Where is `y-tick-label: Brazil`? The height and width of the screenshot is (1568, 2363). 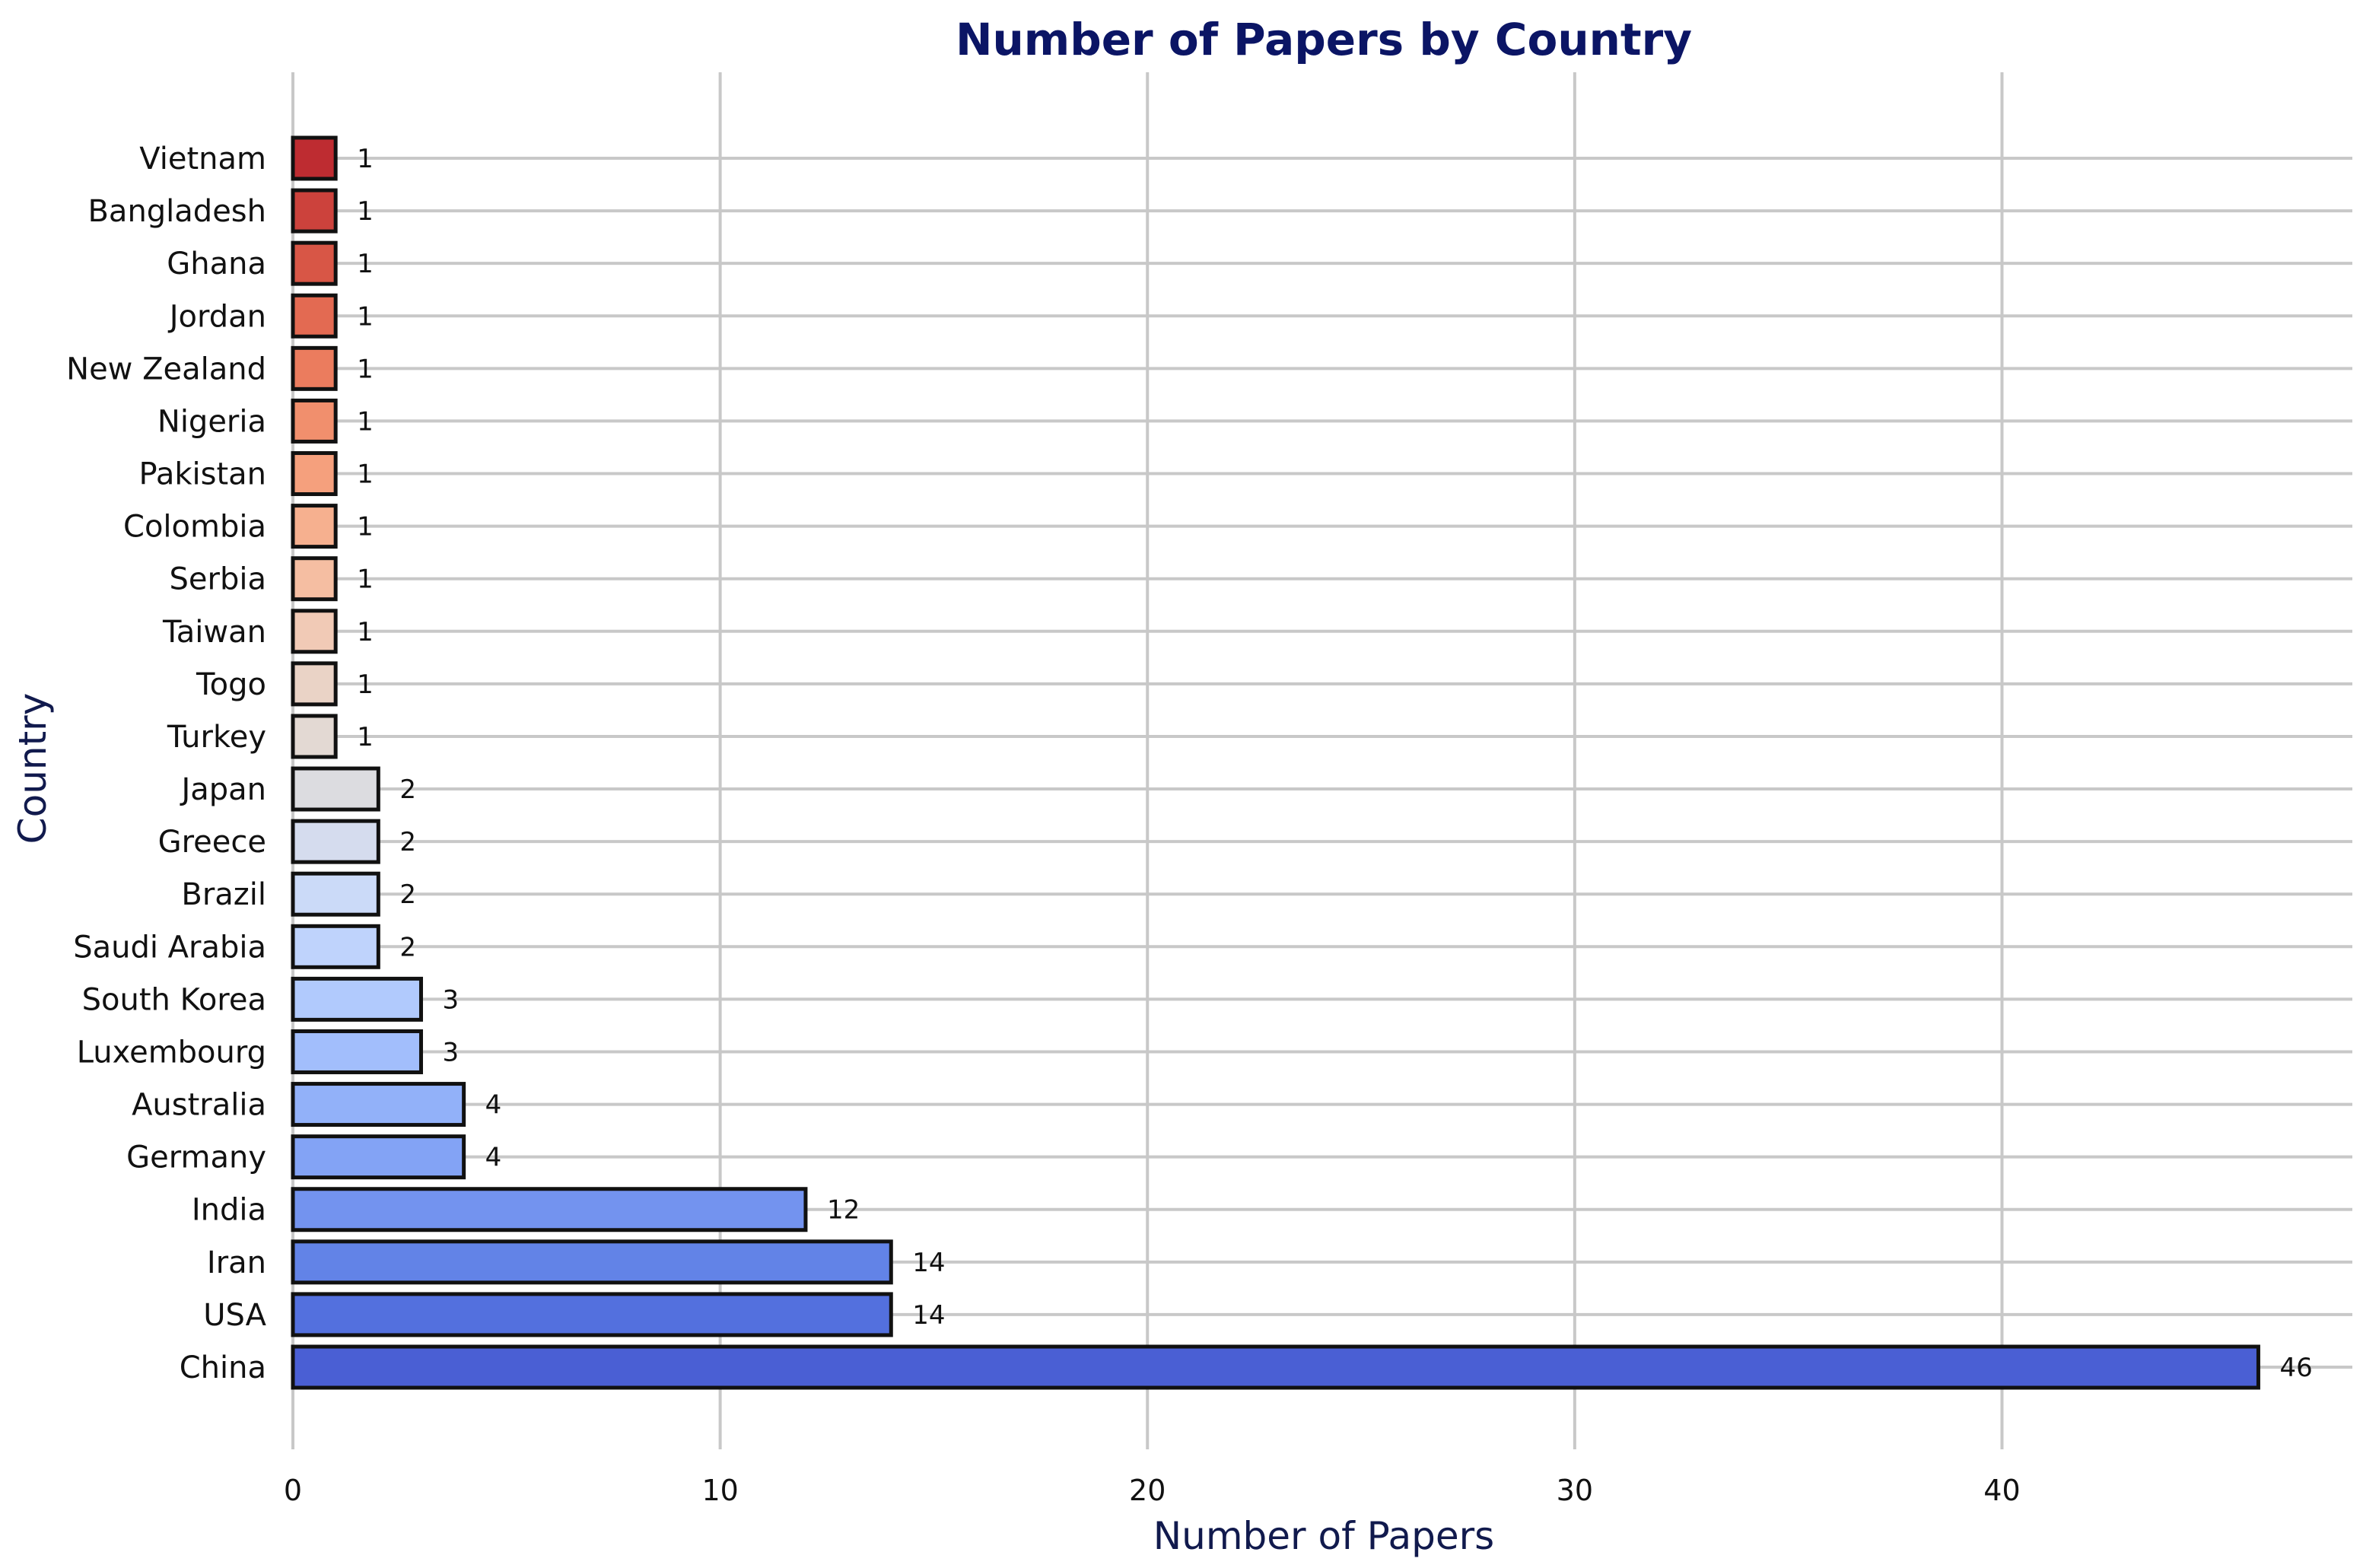 y-tick-label: Brazil is located at coordinates (223, 894).